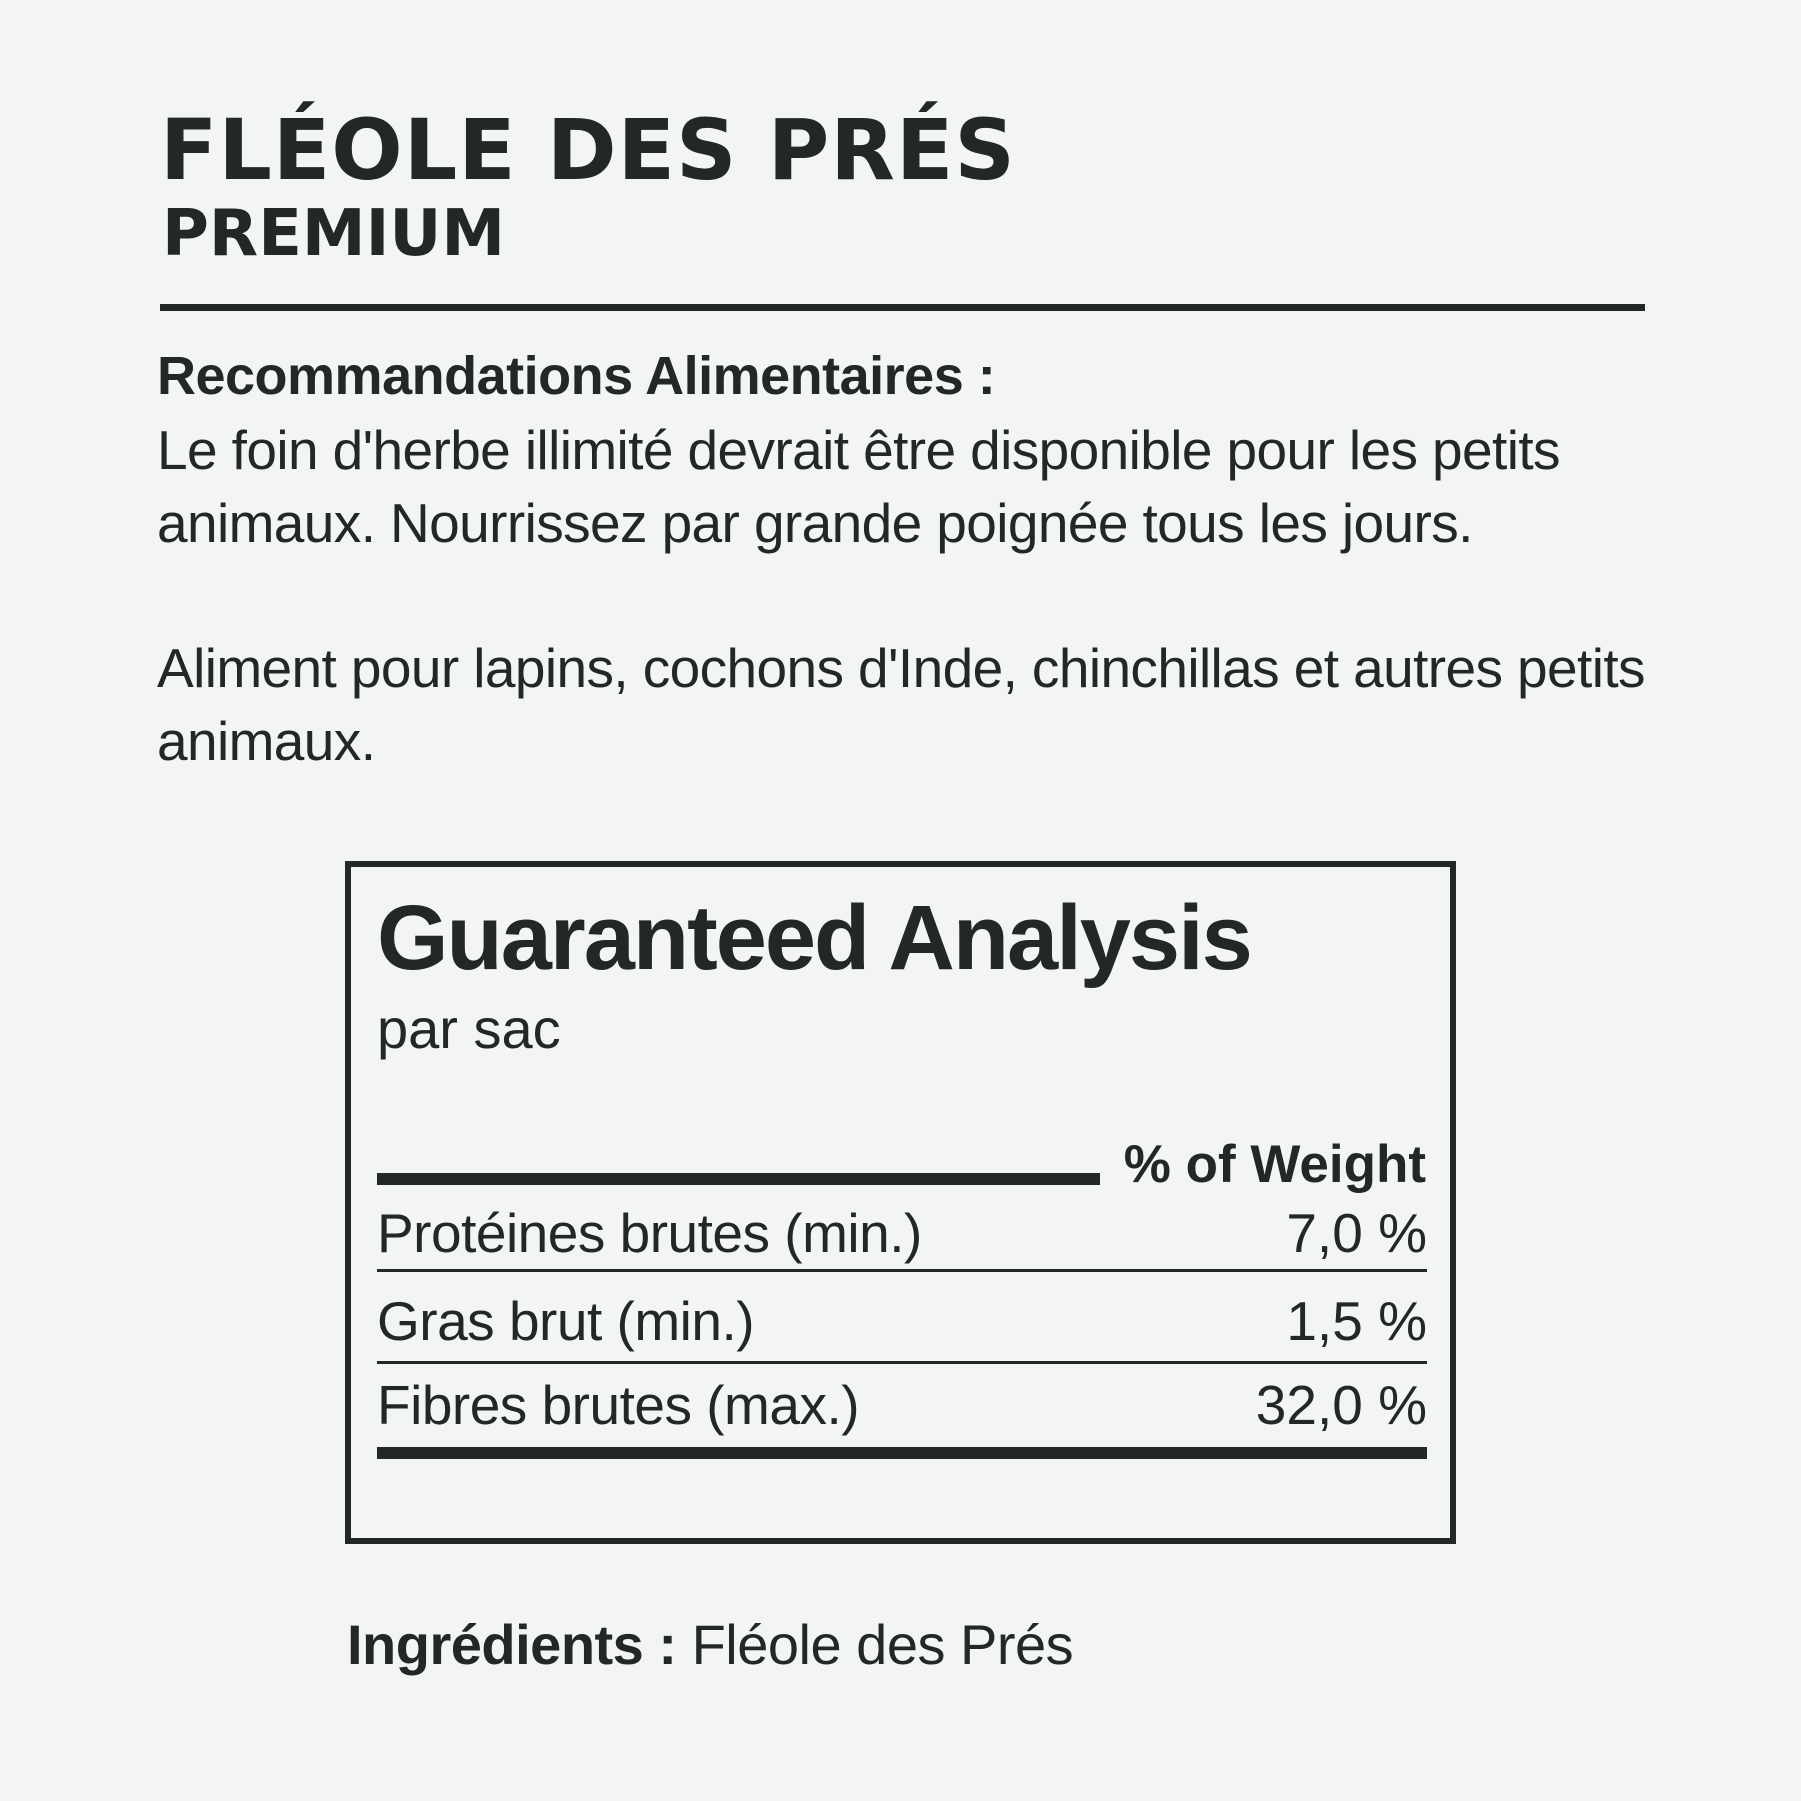  What do you see at coordinates (1356, 1321) in the screenshot?
I see `analysis-row-value: 1,5 %` at bounding box center [1356, 1321].